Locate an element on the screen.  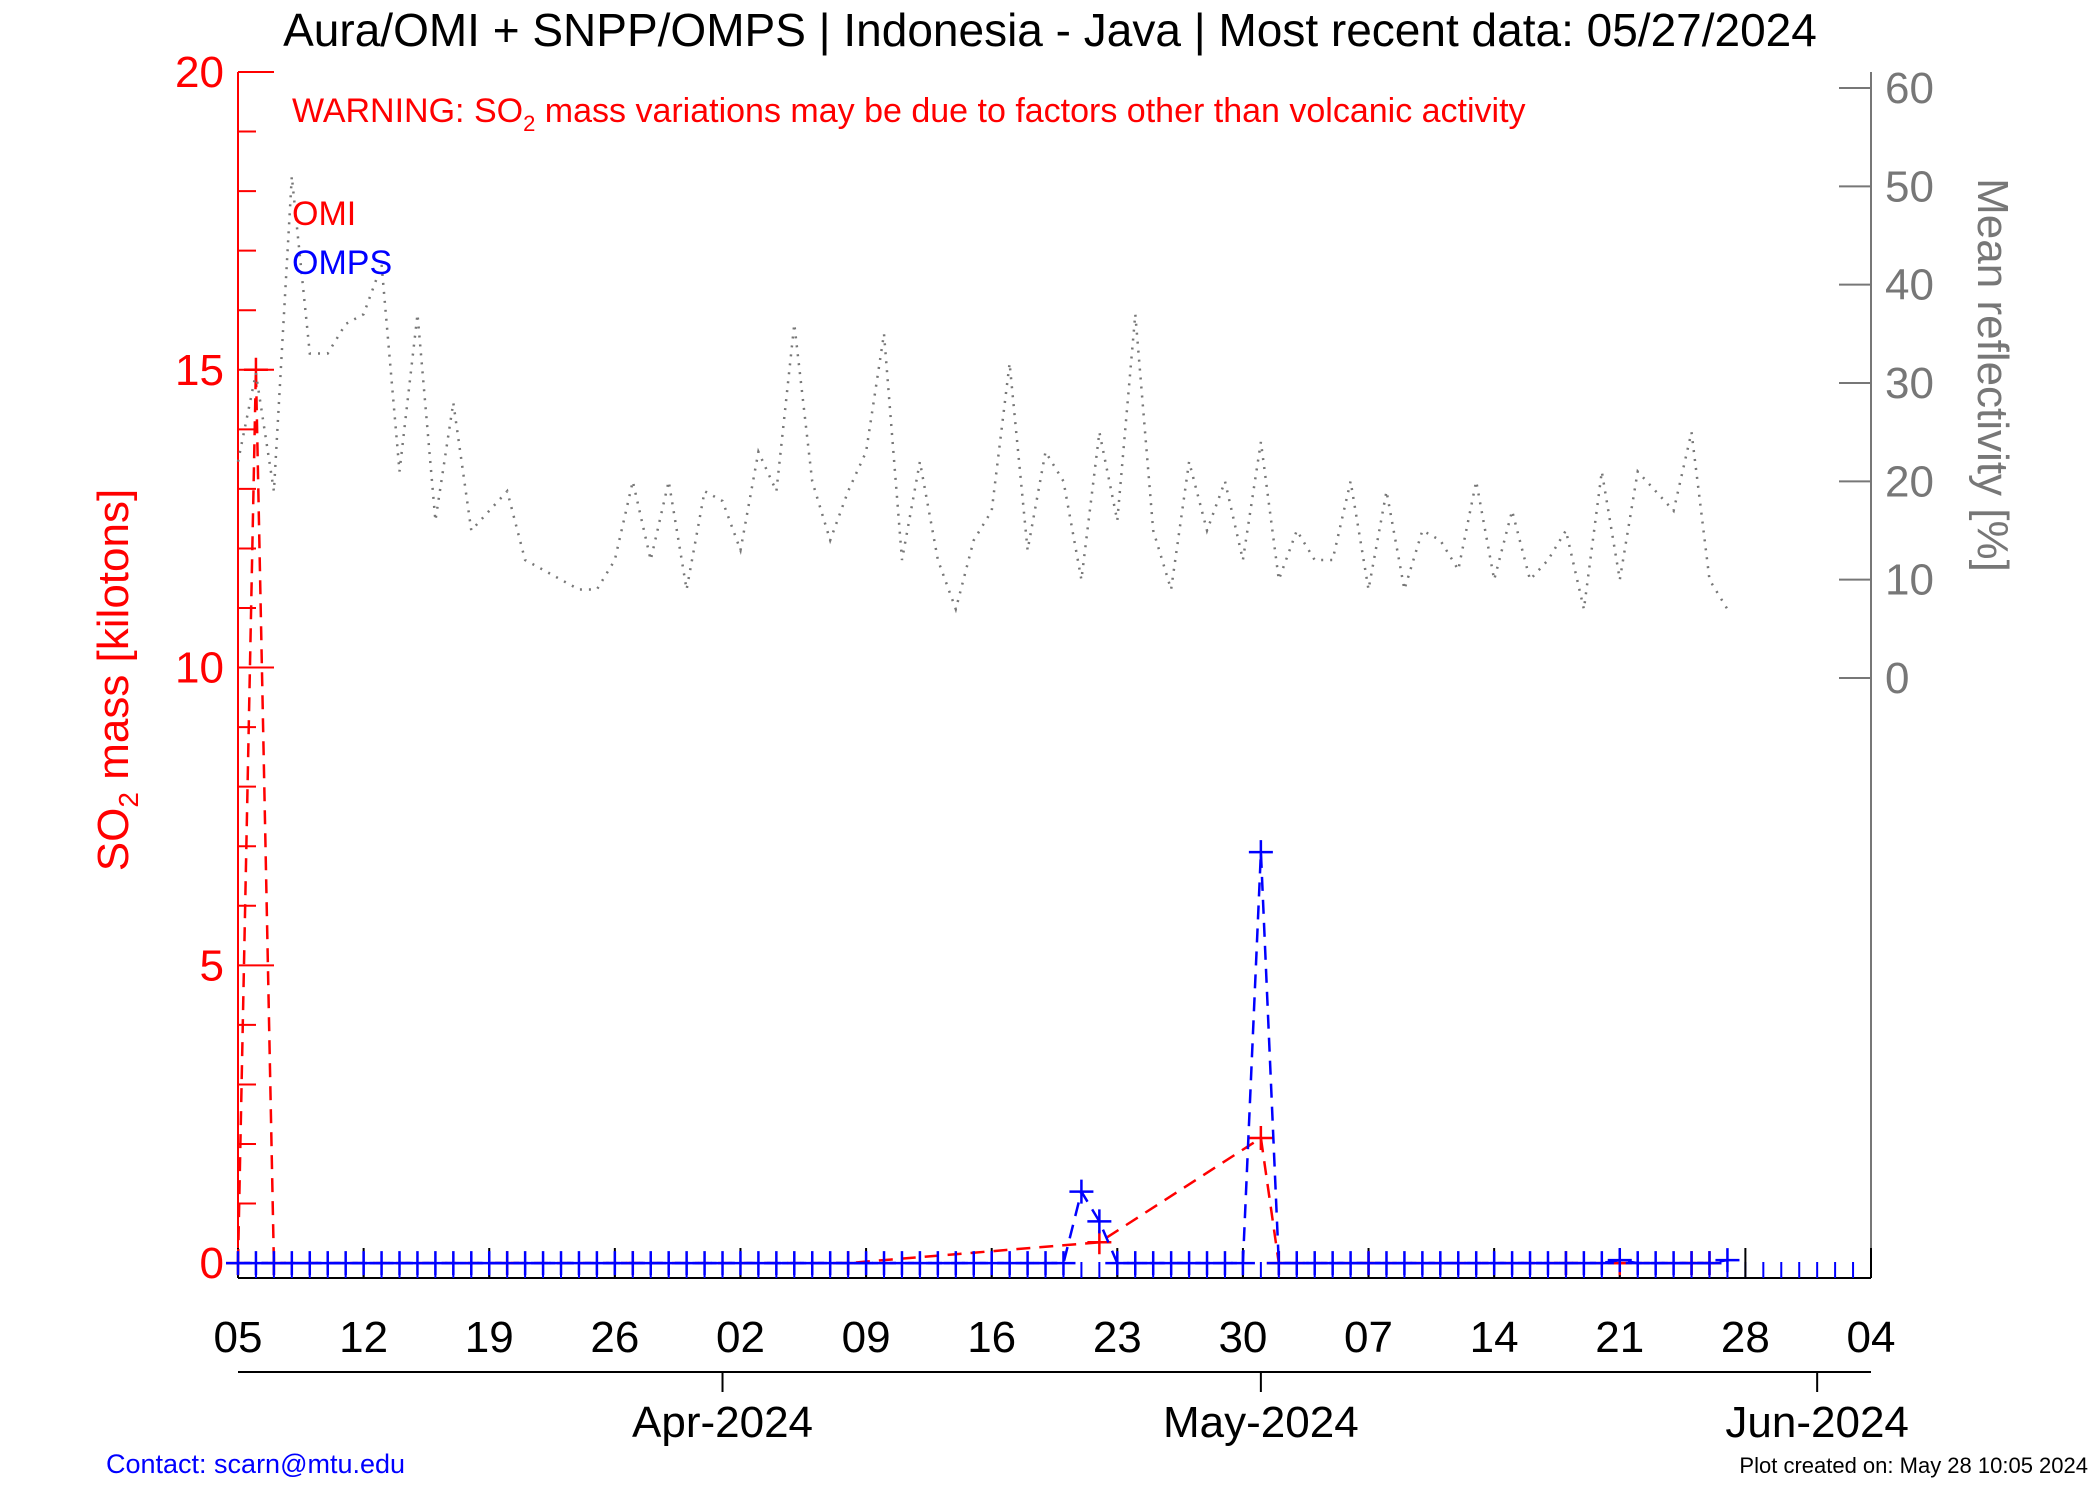
y-left-axis-label: SO2 mass [kilotons] is located at coordinates (116, 680).